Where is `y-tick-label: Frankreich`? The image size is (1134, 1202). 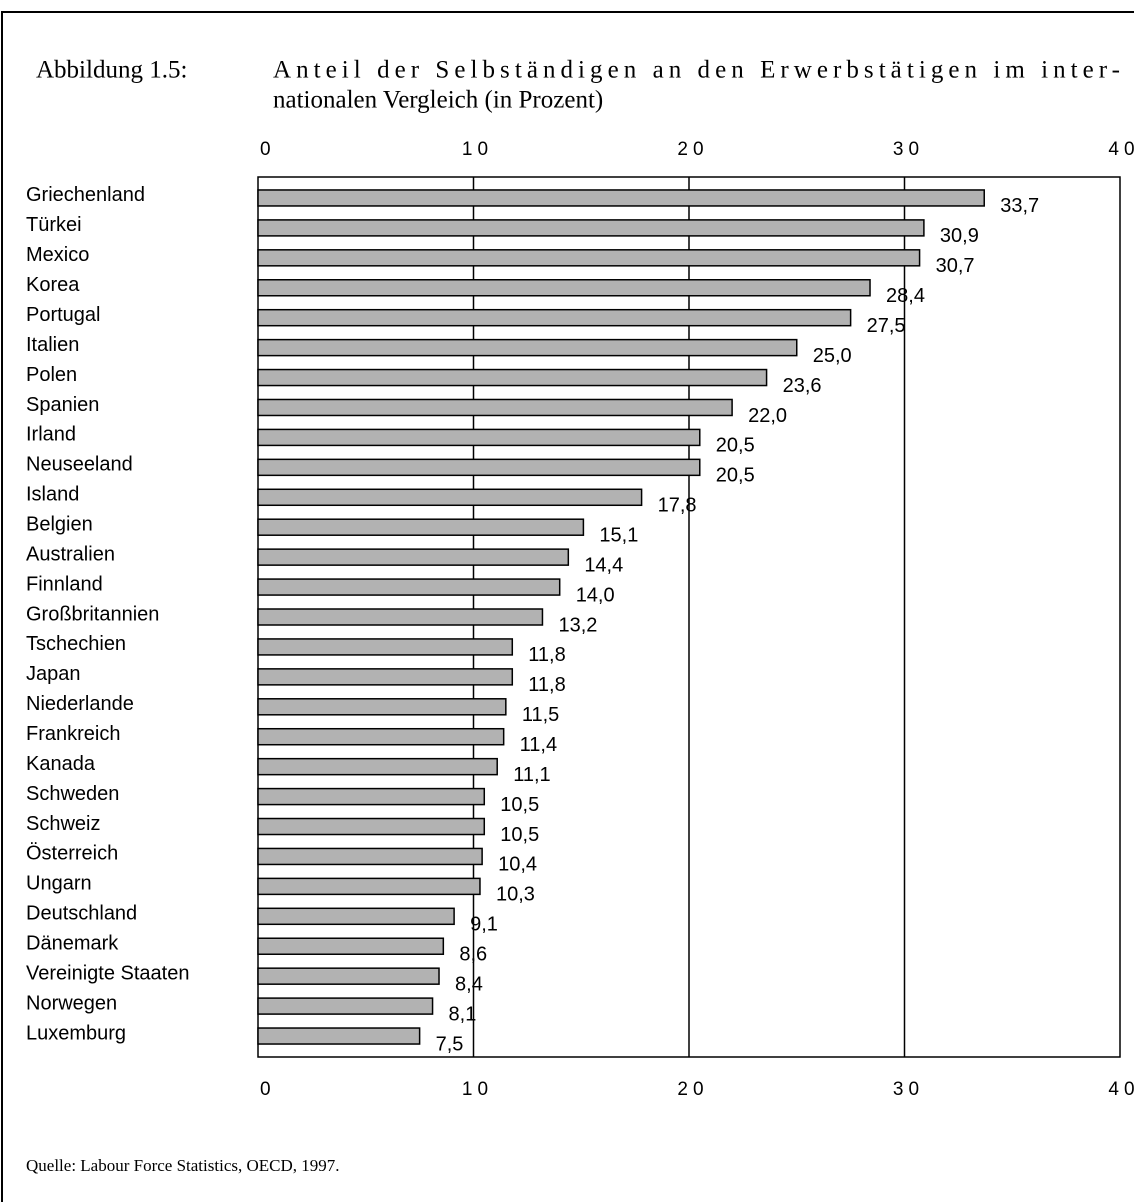
y-tick-label: Frankreich is located at coordinates (73, 734).